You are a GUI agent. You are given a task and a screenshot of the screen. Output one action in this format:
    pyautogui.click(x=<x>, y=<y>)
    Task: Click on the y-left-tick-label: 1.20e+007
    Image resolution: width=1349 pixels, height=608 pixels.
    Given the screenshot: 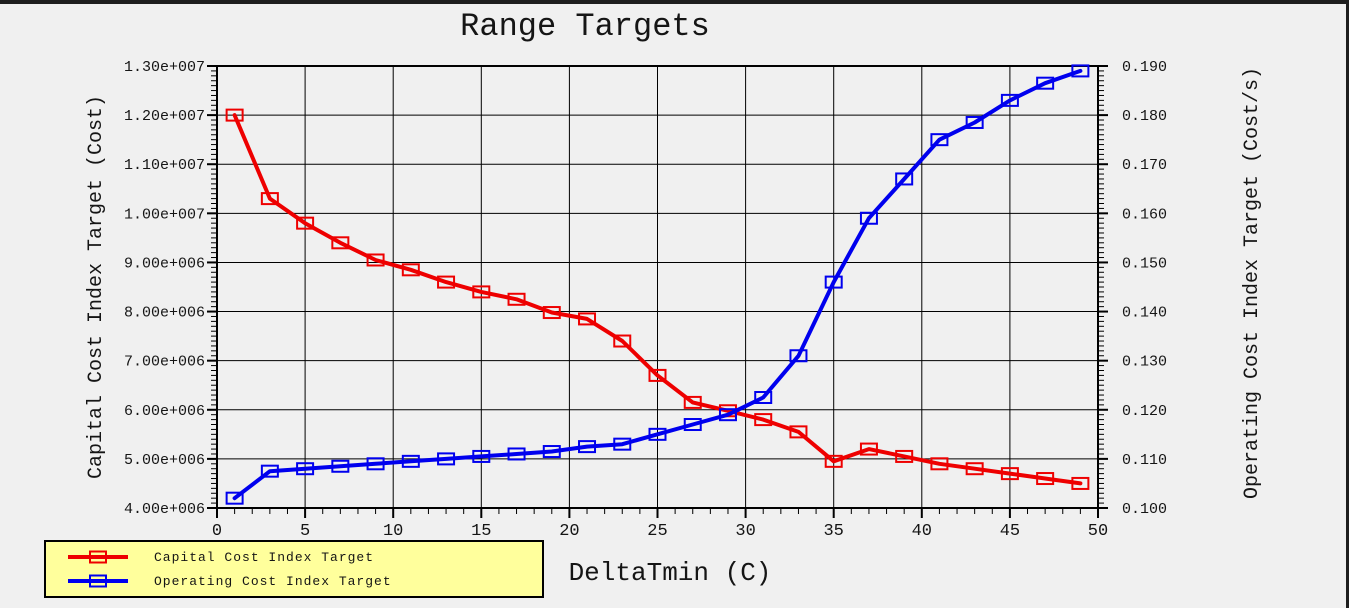 What is the action you would take?
    pyautogui.click(x=164, y=116)
    